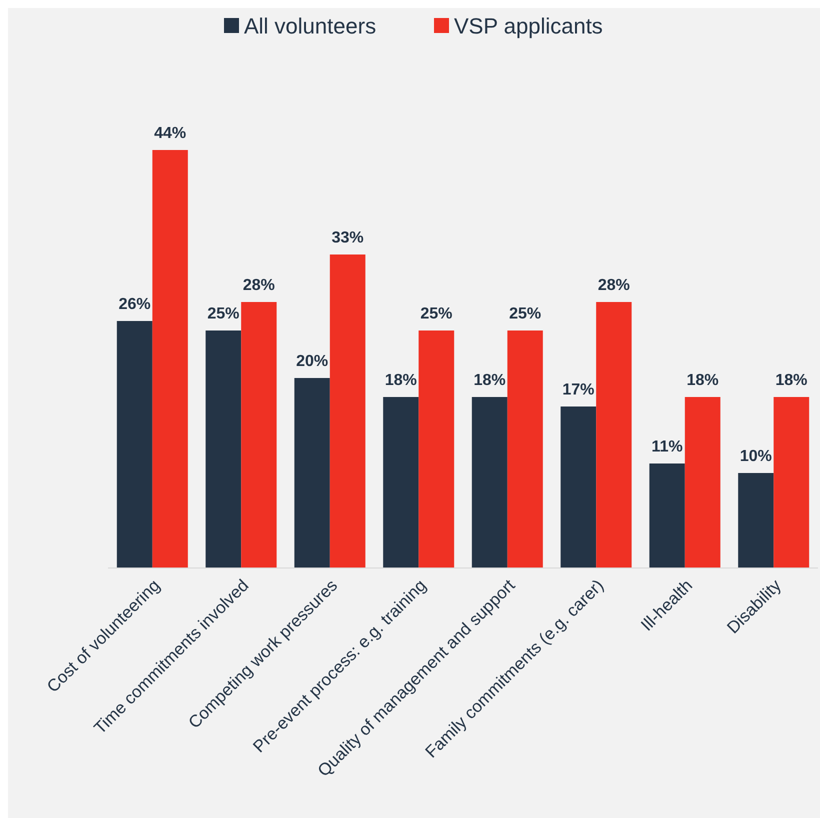 The height and width of the screenshot is (818, 820). Describe the element at coordinates (578, 390) in the screenshot. I see `data-label: 17%` at that location.